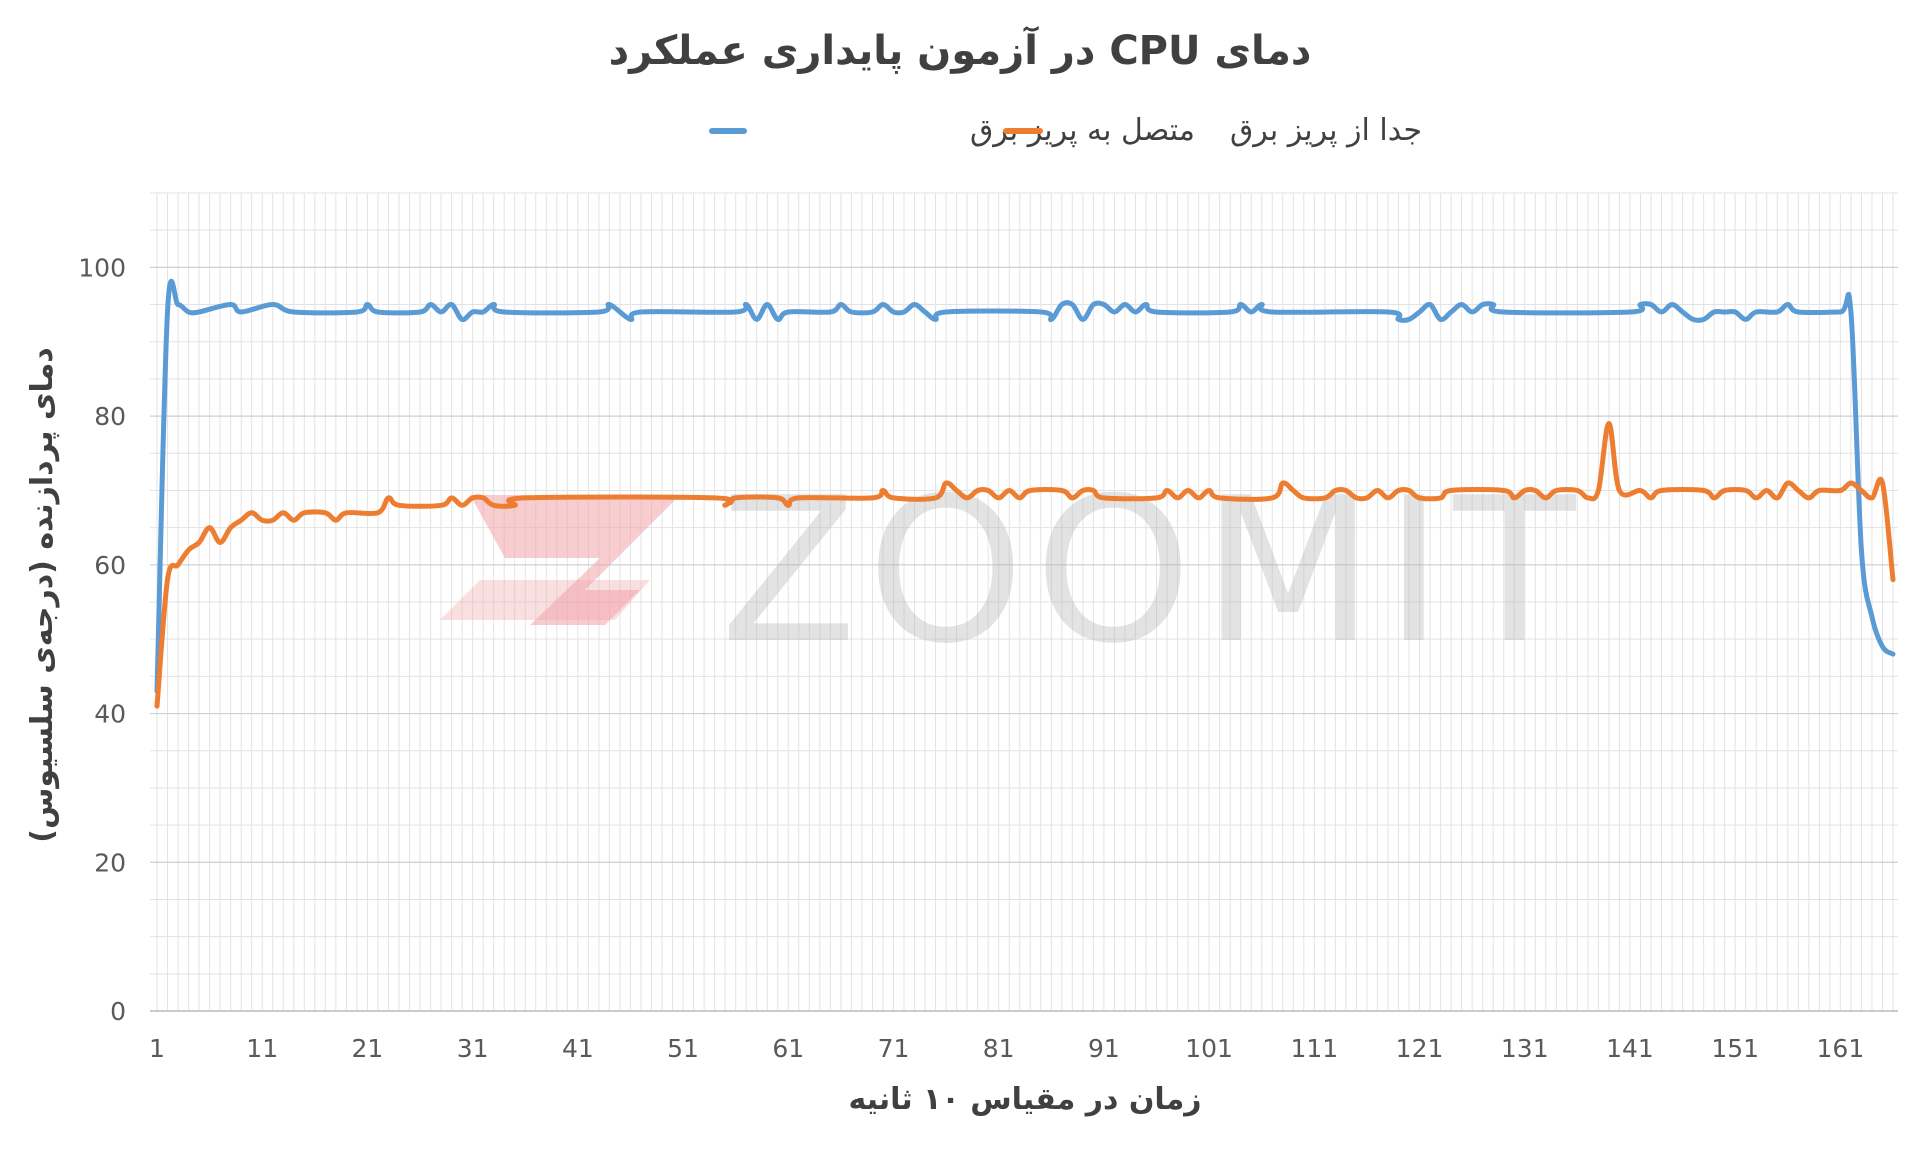  Describe the element at coordinates (1065, 130) in the screenshot. I see `legend: متصل به پریز برق جدا از پریز برق` at that location.